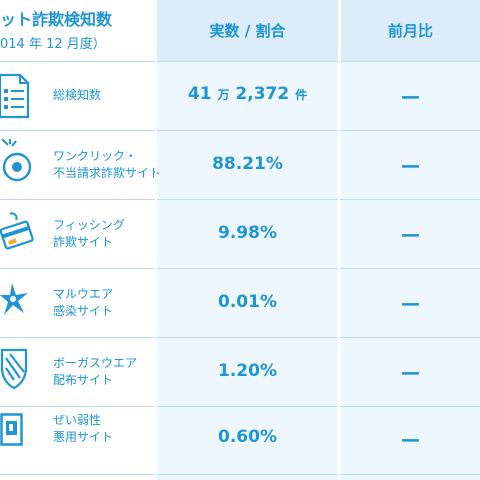 The image size is (480, 480). Describe the element at coordinates (83, 311) in the screenshot. I see `row-sublabel: 感染サイト` at that location.